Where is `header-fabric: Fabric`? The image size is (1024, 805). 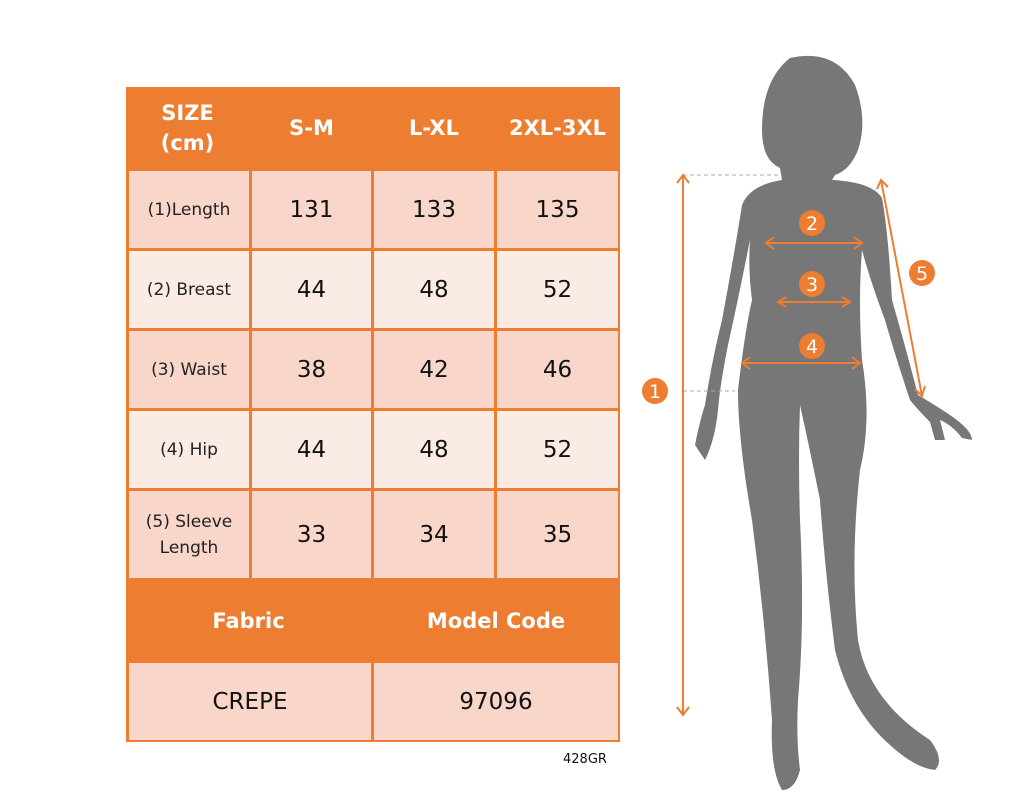
header-fabric: Fabric is located at coordinates (248, 620).